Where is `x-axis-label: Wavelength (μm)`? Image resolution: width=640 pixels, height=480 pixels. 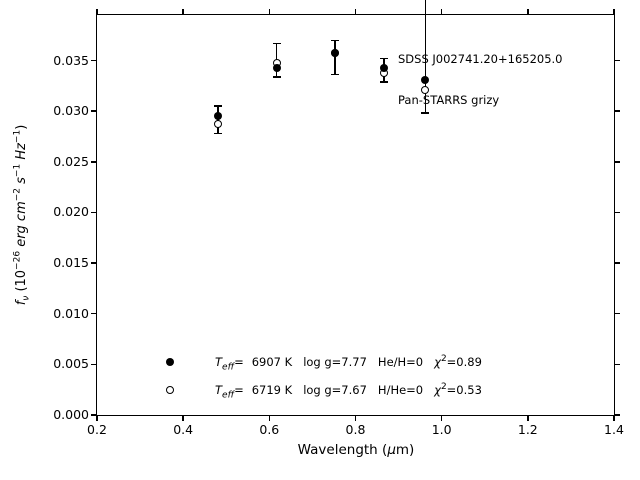
x-axis-label: Wavelength (μm) is located at coordinates (356, 450).